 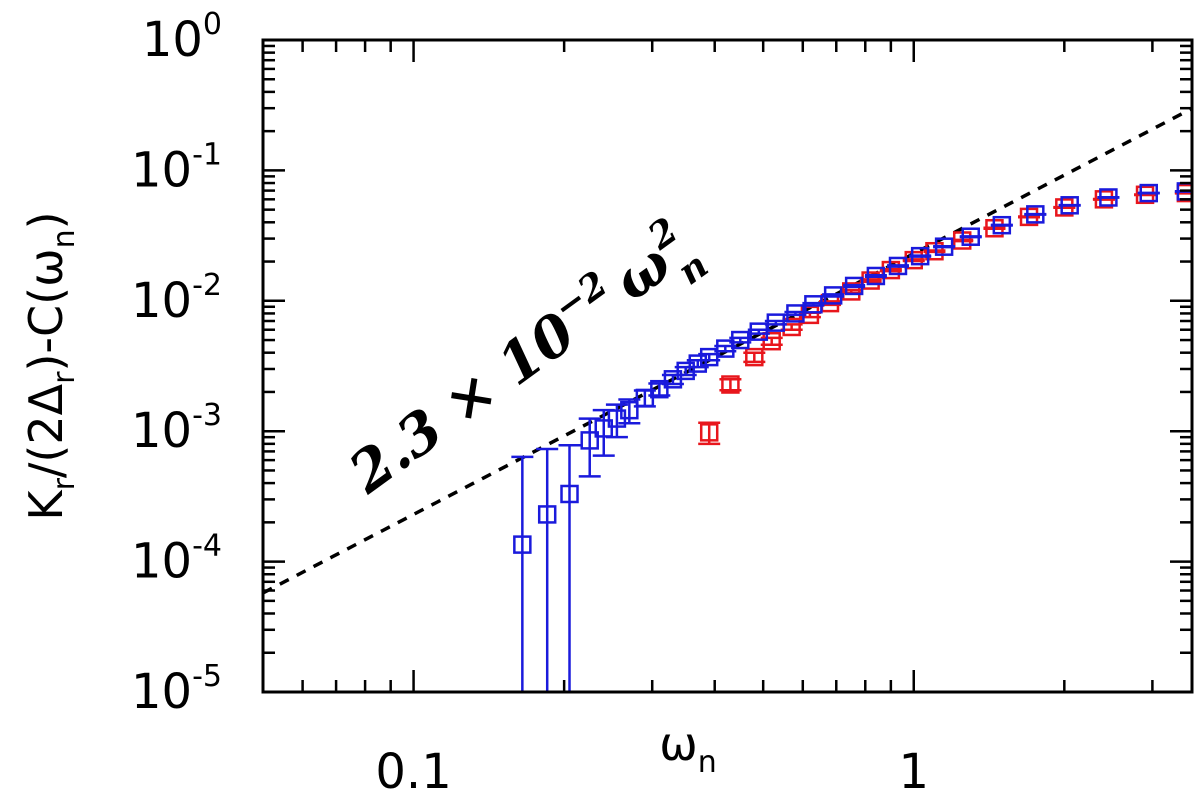 I want to click on y-tick-label: 10⁻³, so click(x=176, y=428).